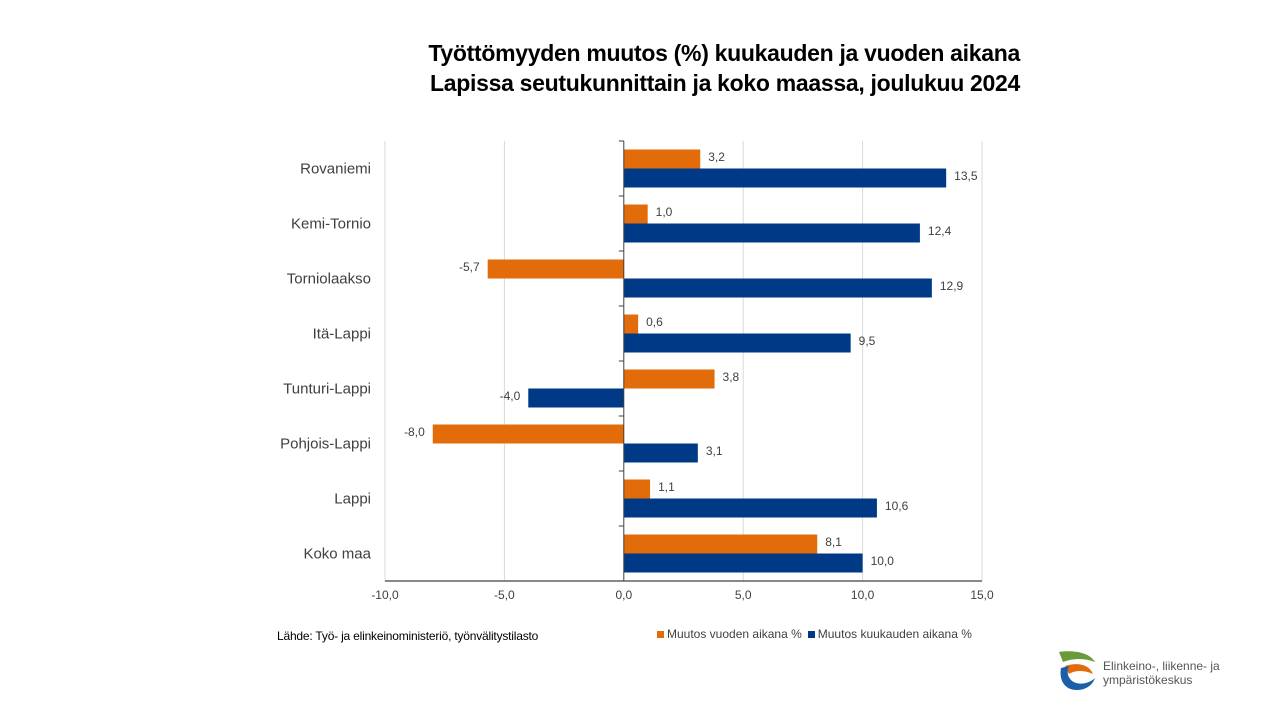  What do you see at coordinates (716, 157) in the screenshot?
I see `data-label: 3,2` at bounding box center [716, 157].